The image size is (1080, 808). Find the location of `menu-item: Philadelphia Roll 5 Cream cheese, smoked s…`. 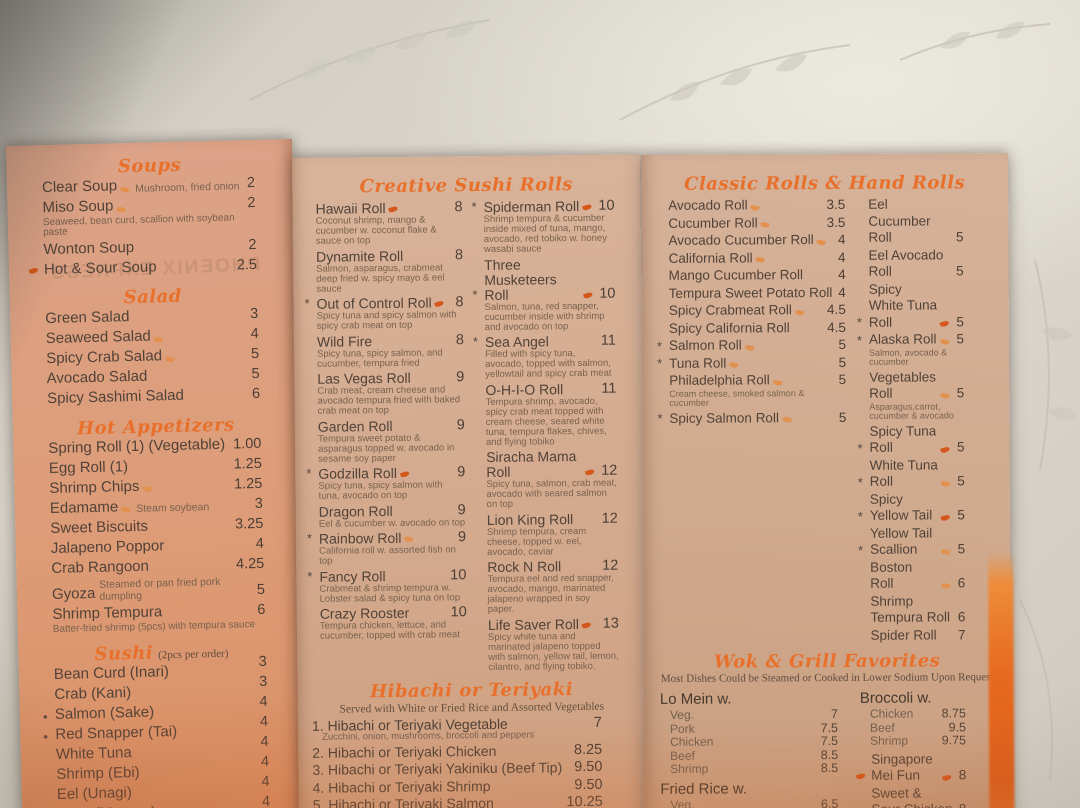

menu-item: Philadelphia Roll 5 Cream cheese, smoked s… is located at coordinates (751, 390).